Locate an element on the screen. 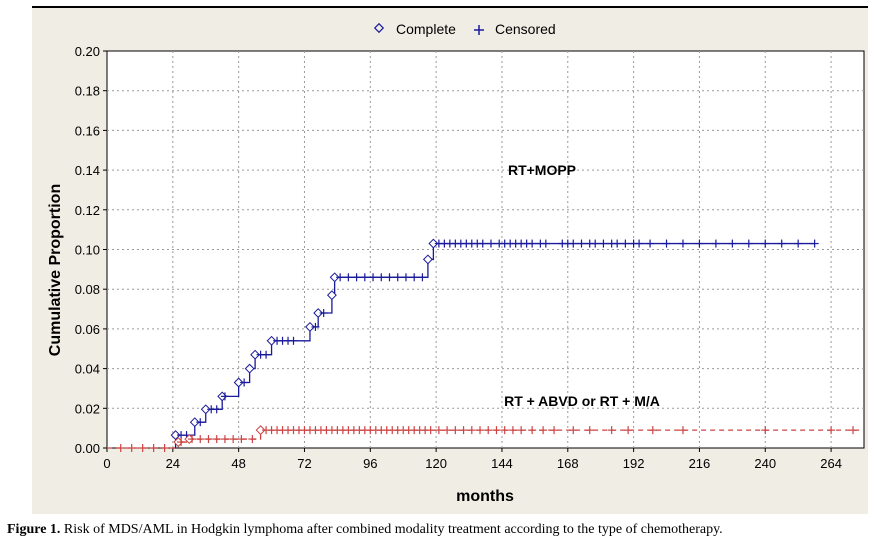 This screenshot has height=549, width=874. top-rule is located at coordinates (450, 7).